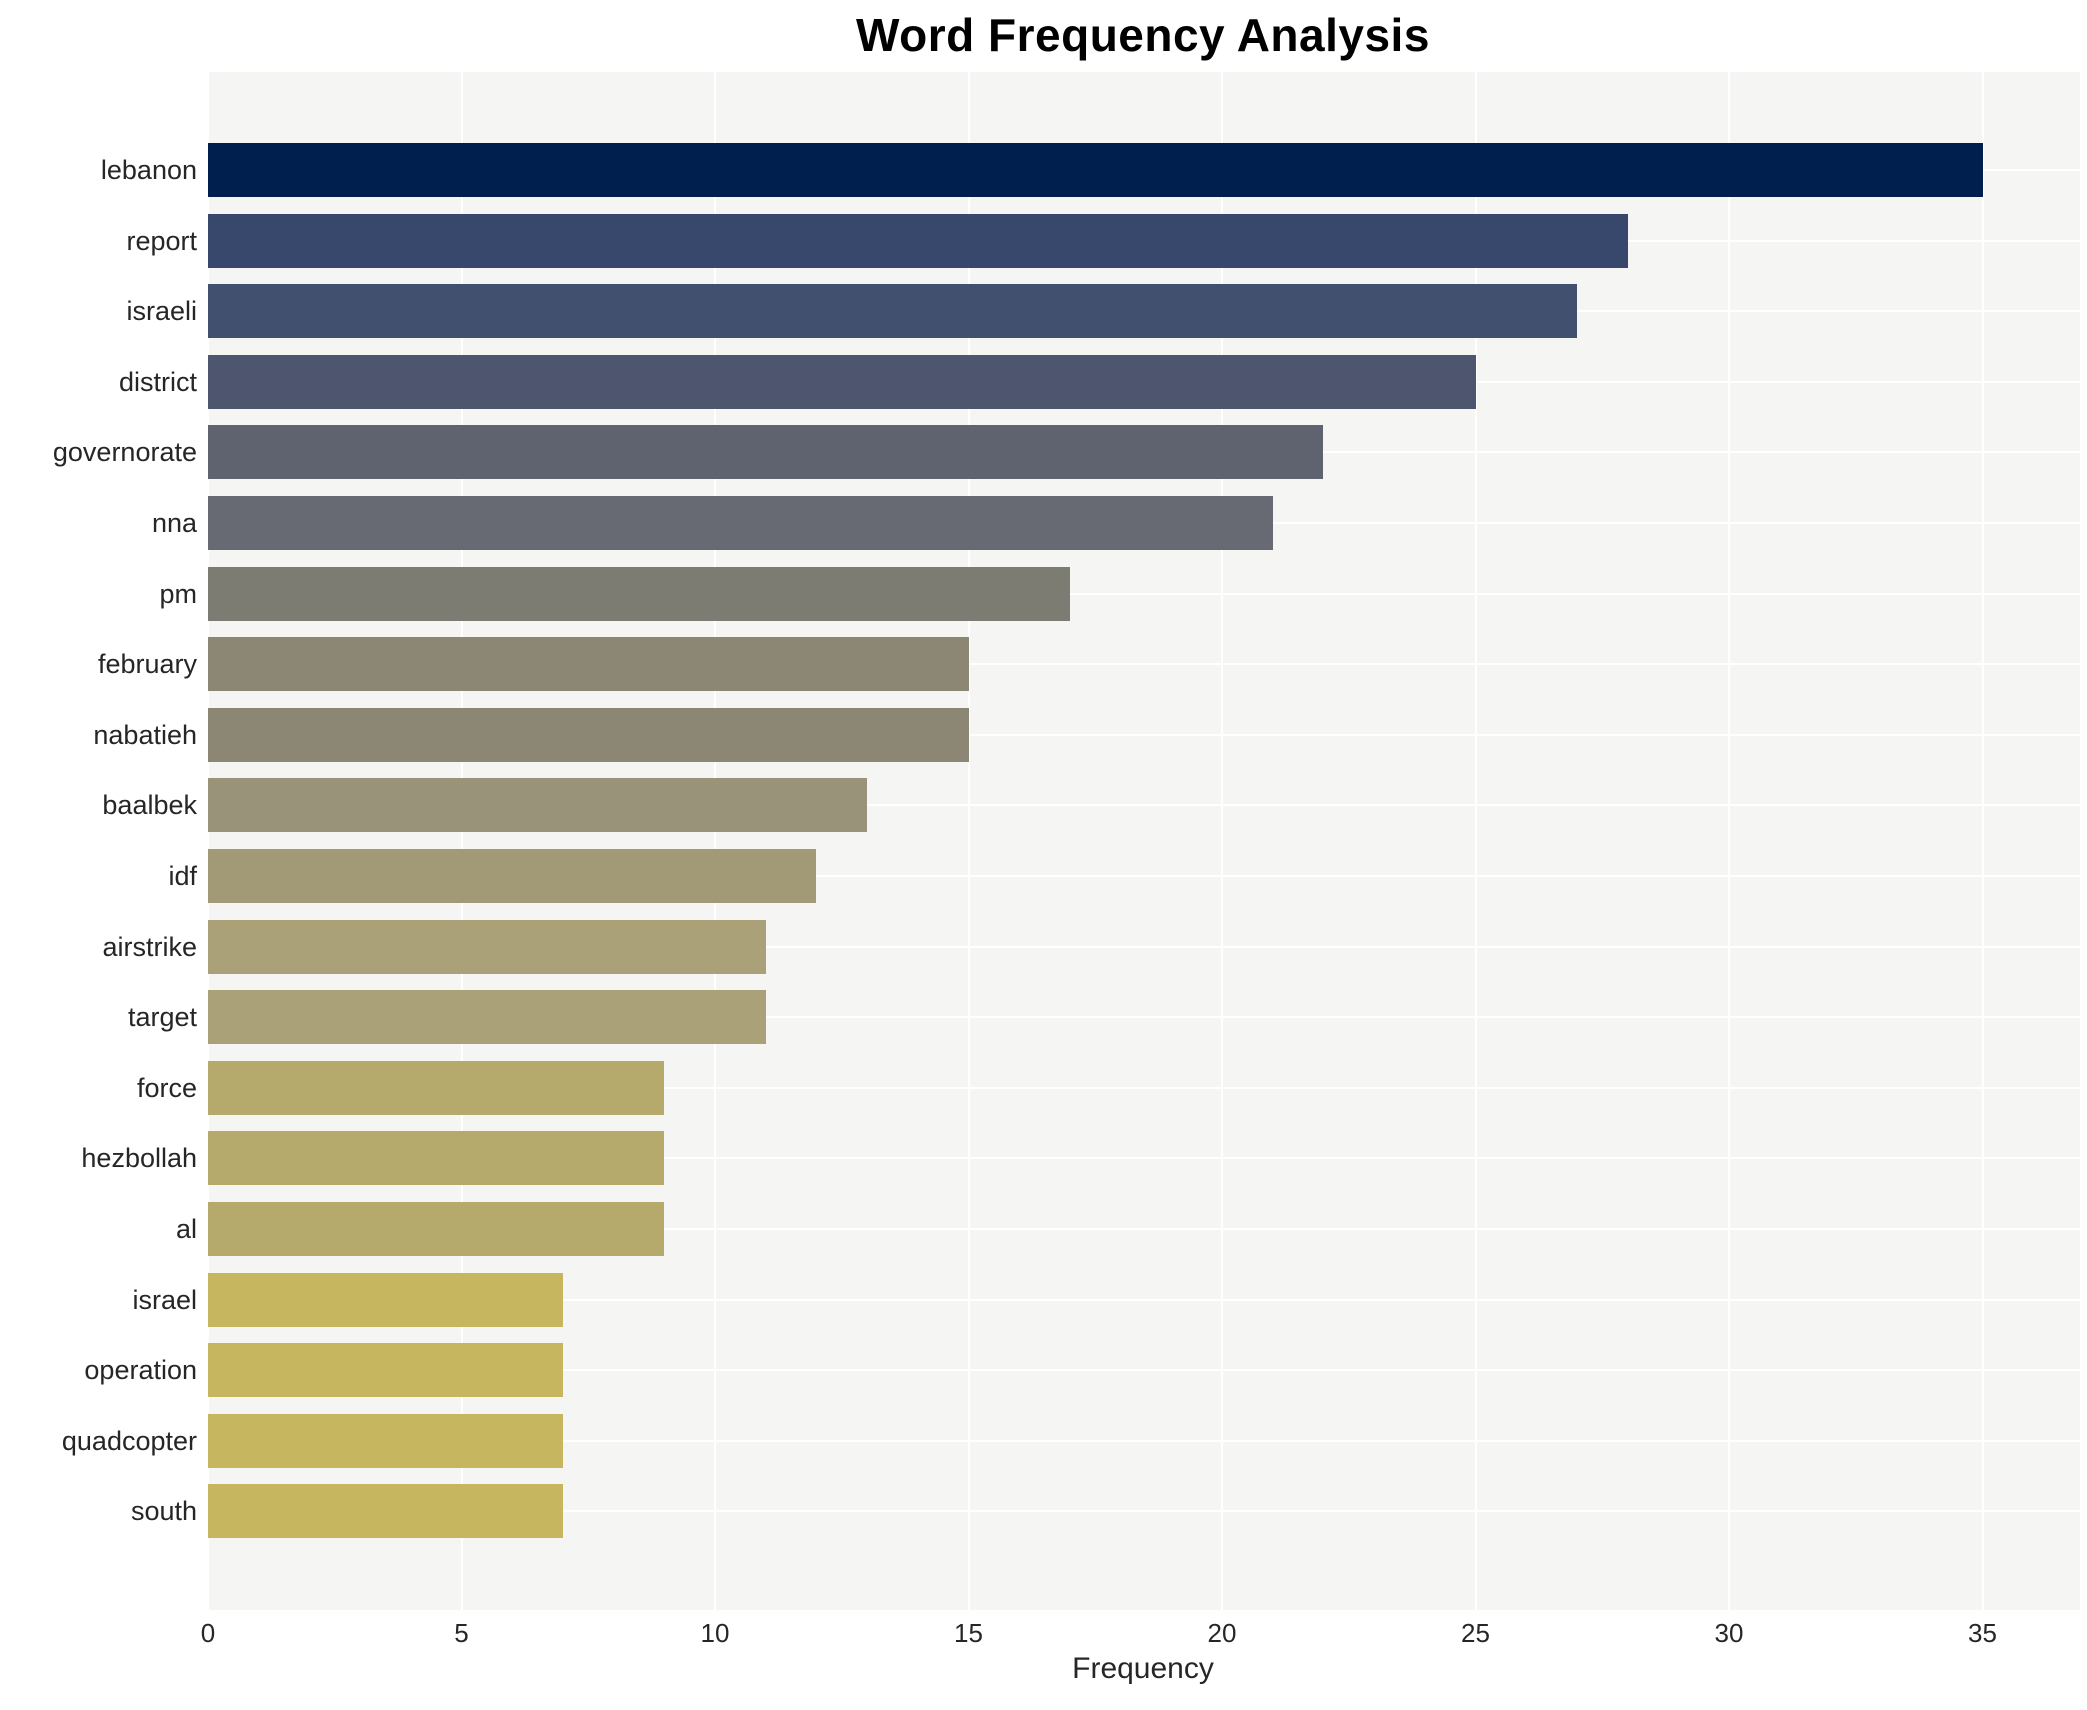  Describe the element at coordinates (892, 311) in the screenshot. I see `bar-israeli` at that location.